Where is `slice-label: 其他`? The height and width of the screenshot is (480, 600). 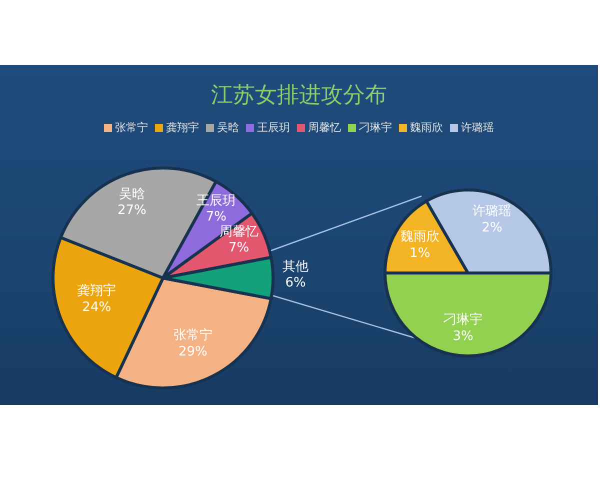 slice-label: 其他 is located at coordinates (295, 266).